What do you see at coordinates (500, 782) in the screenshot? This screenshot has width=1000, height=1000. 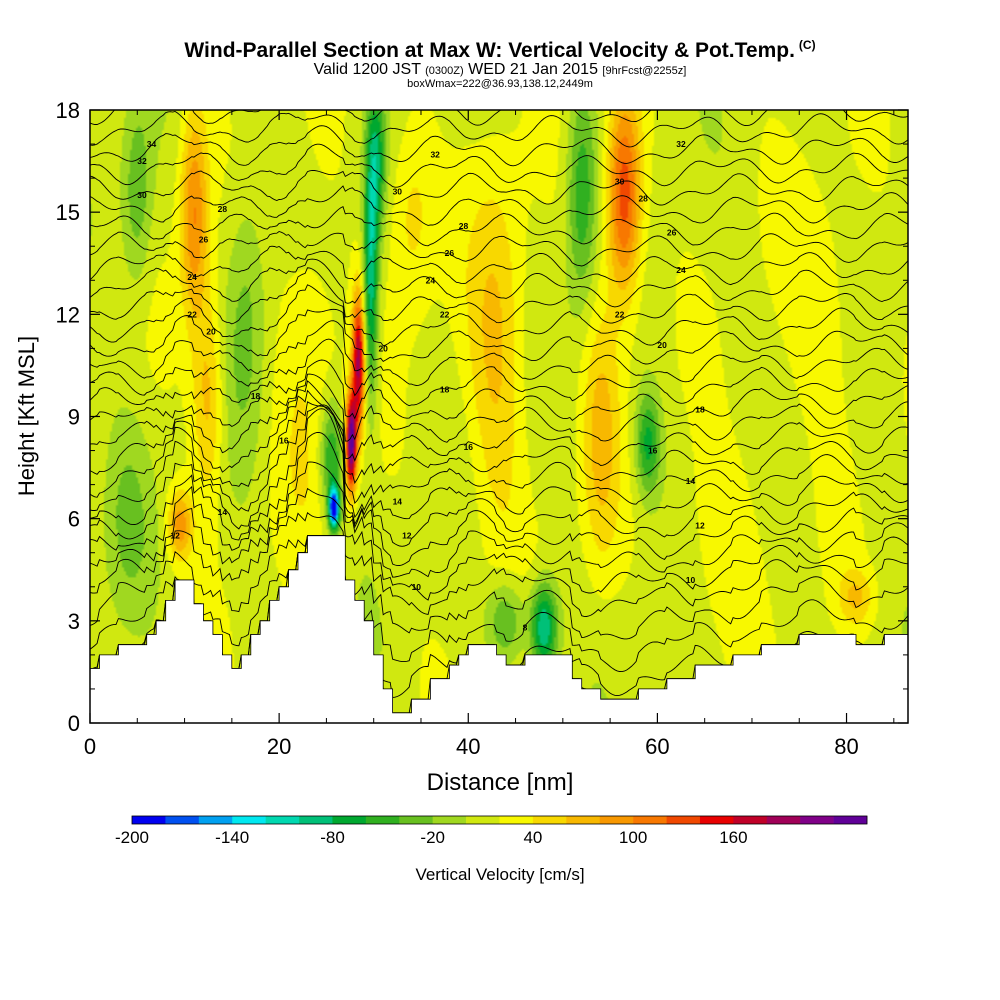 I see `x-axis-label: Distance [nm]` at bounding box center [500, 782].